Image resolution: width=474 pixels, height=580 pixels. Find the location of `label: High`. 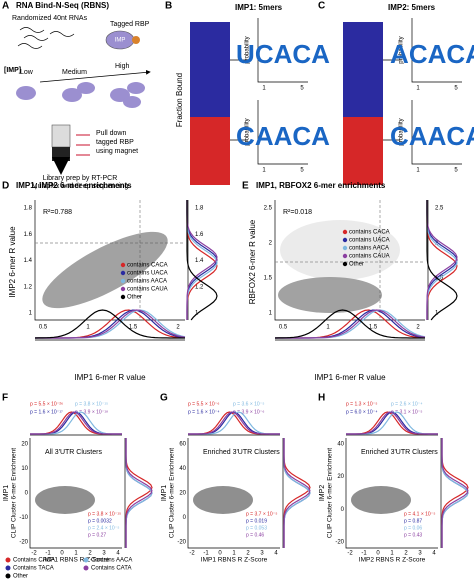

label: High is located at coordinates (122, 66).